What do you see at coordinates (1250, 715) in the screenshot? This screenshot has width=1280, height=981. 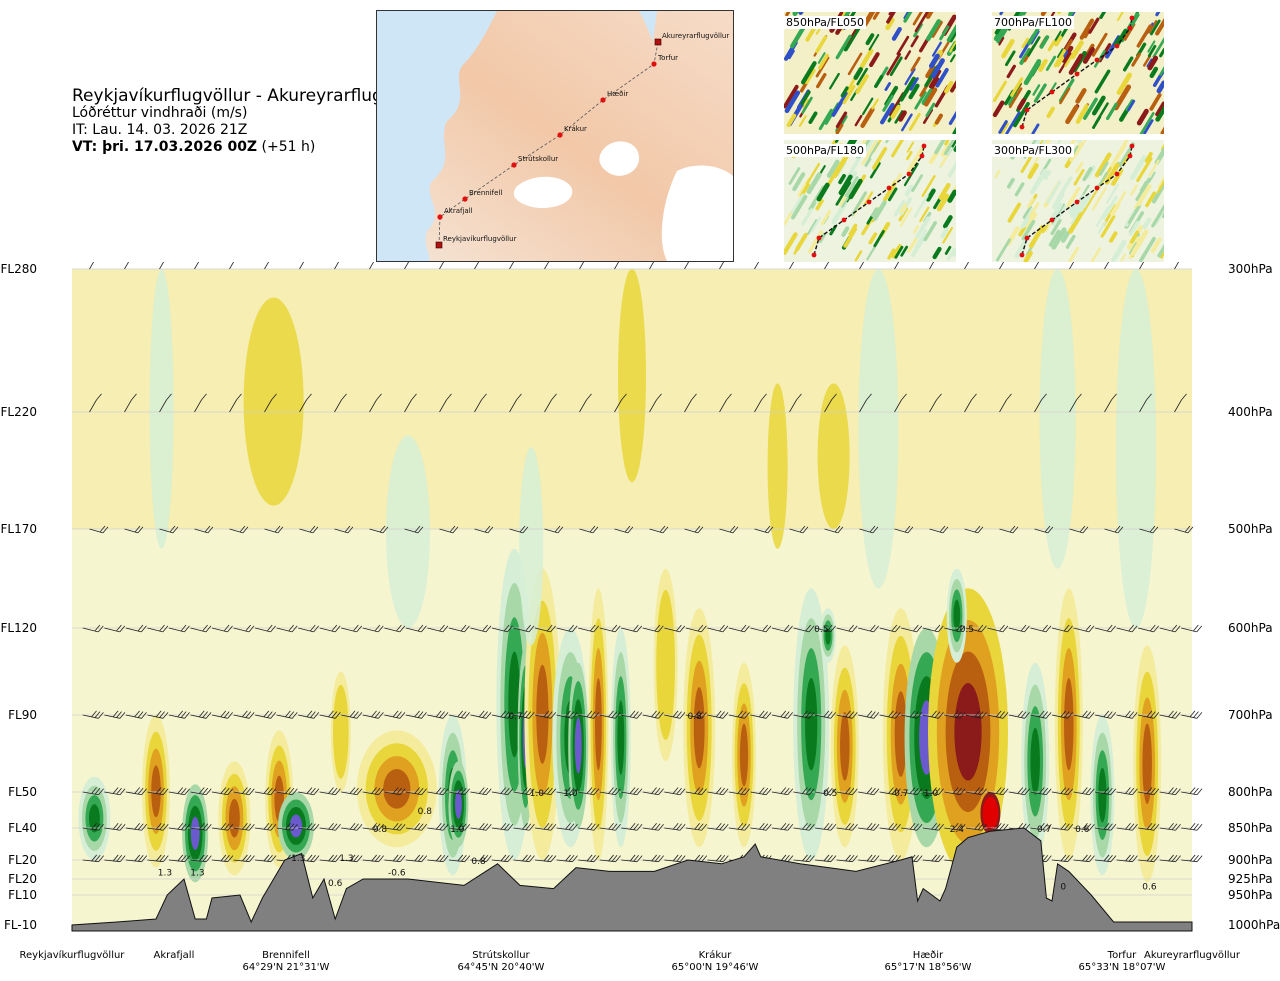 I see `pressure-tick: 700hPa` at bounding box center [1250, 715].